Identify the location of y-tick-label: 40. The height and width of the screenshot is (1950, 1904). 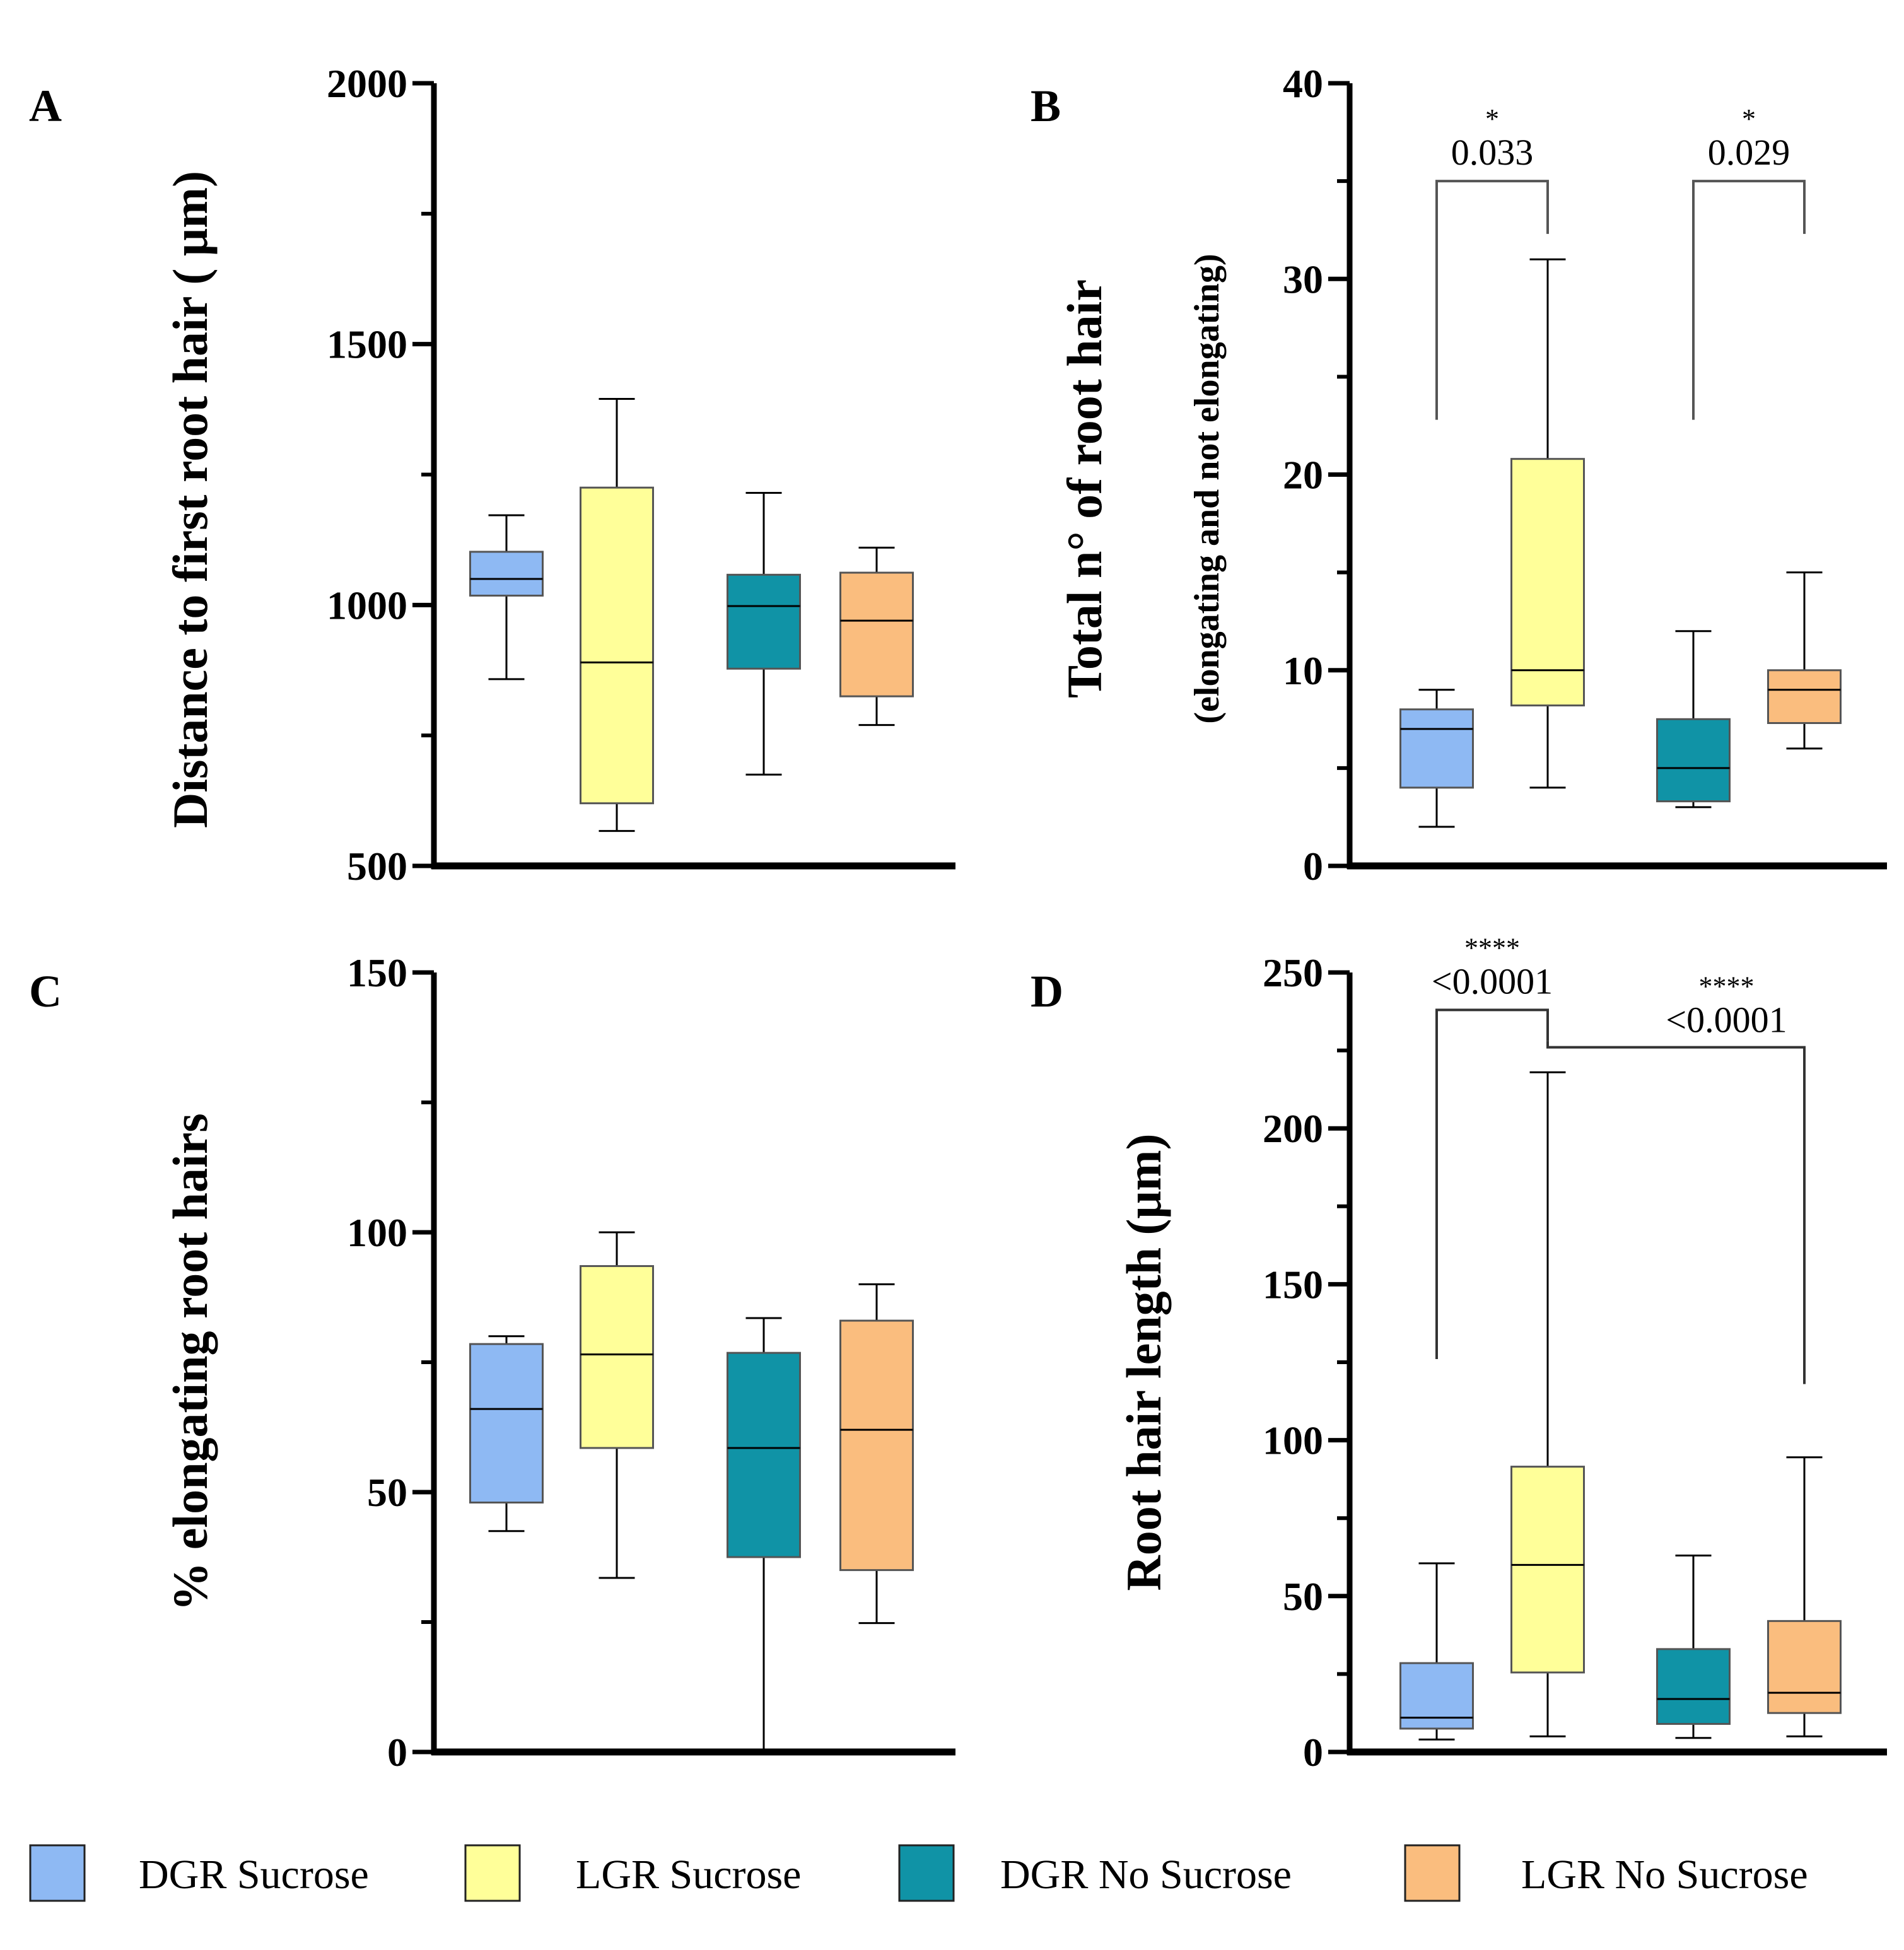
(1303, 83).